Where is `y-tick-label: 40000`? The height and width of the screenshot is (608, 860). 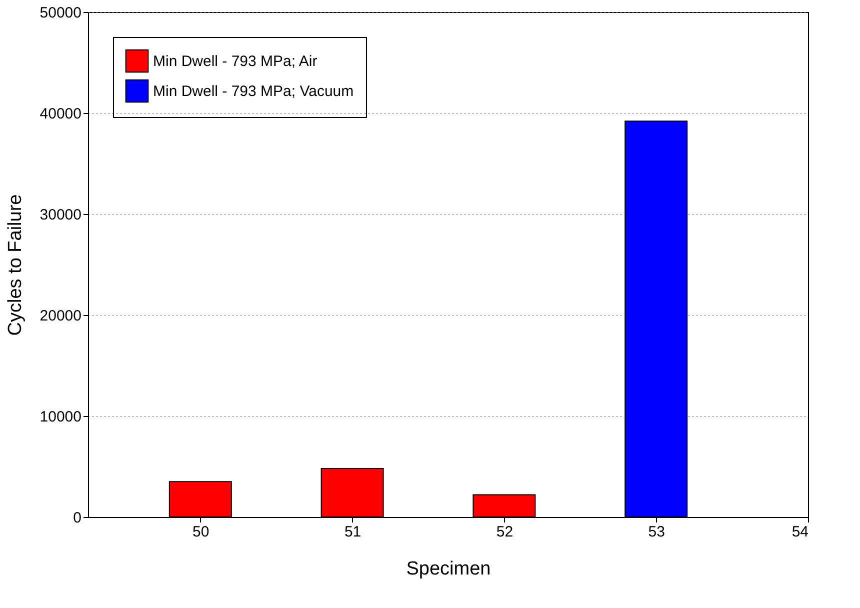
y-tick-label: 40000 is located at coordinates (61, 114).